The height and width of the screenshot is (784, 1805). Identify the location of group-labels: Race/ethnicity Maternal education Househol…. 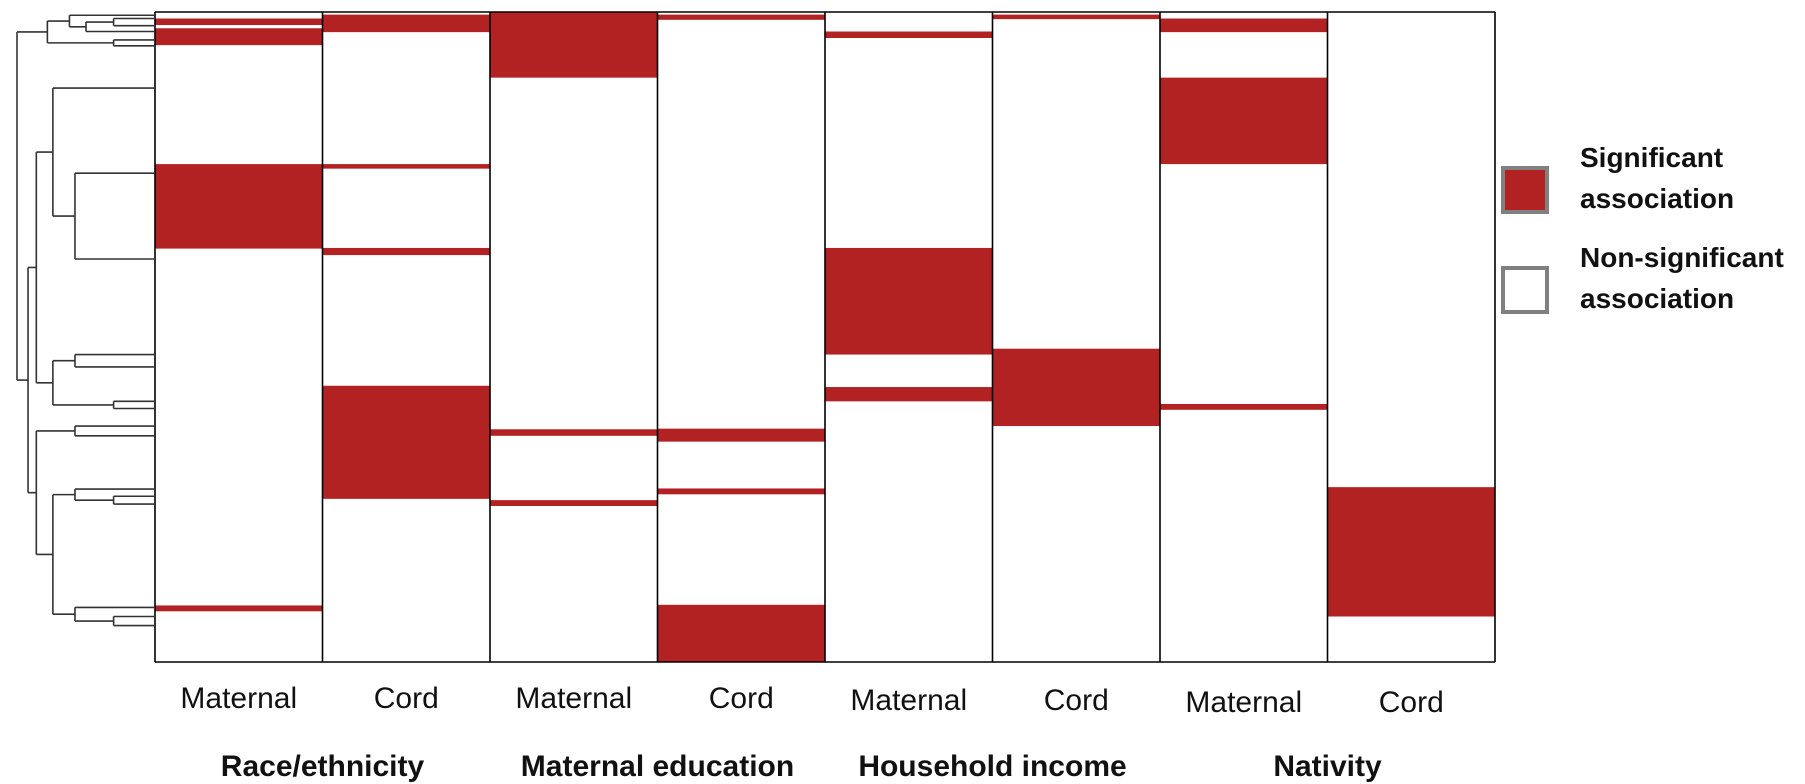
(801, 766).